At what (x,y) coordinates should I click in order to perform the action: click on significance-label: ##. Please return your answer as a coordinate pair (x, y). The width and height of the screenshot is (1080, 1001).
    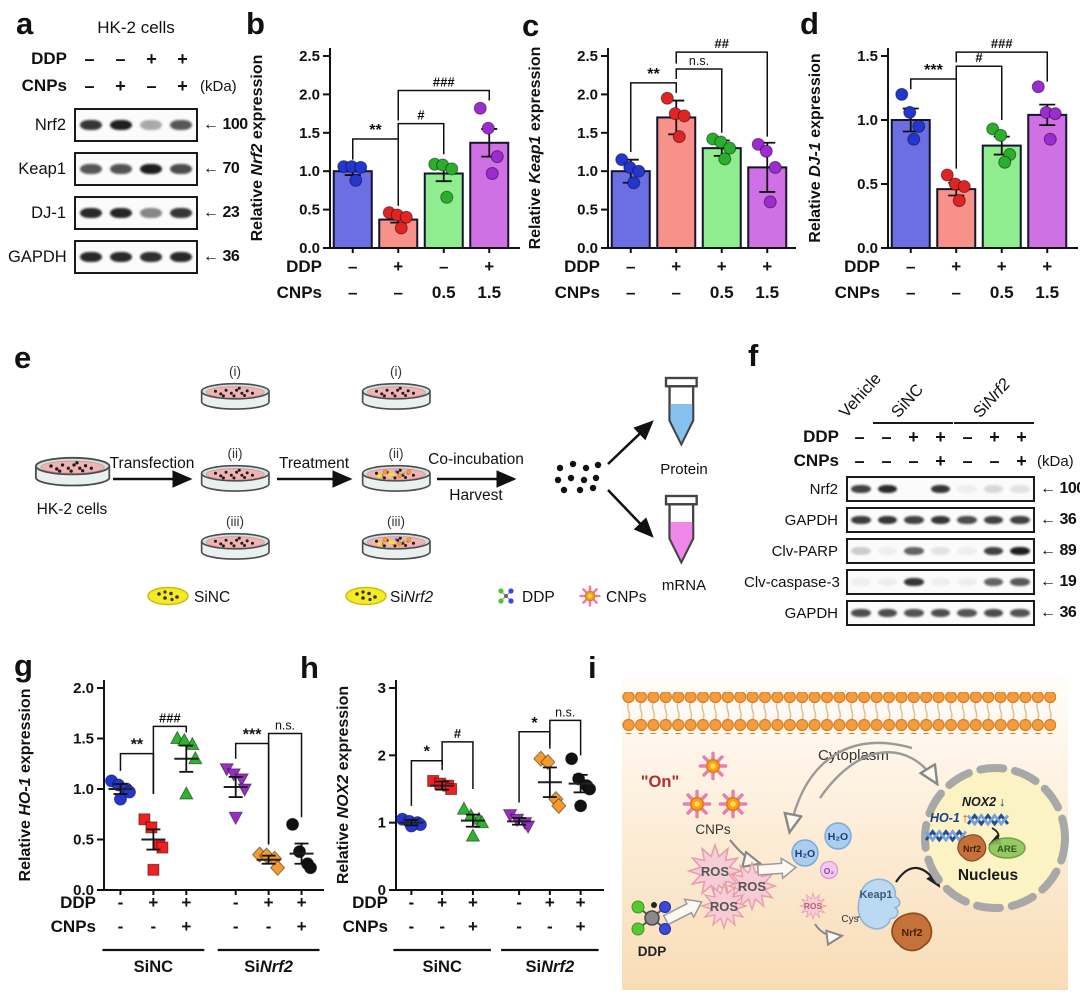
    Looking at the image, I should click on (722, 43).